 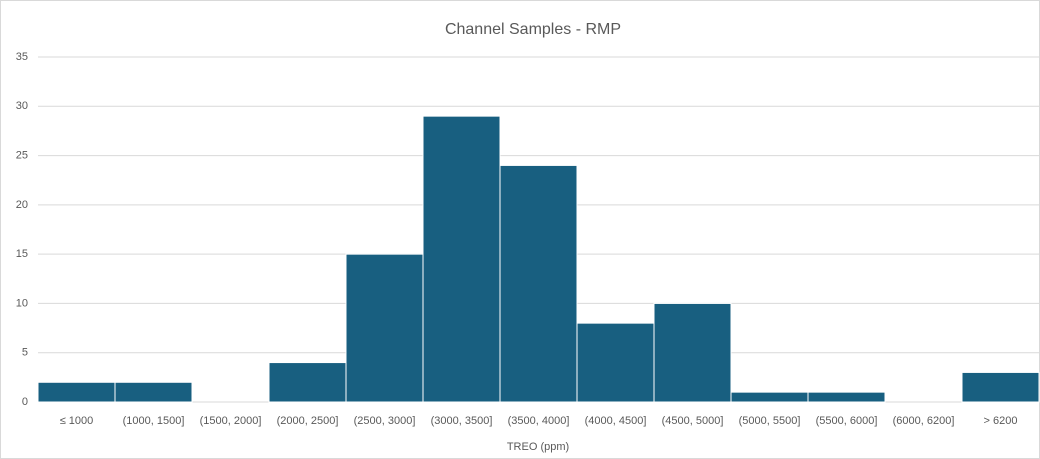 What do you see at coordinates (25, 353) in the screenshot?
I see `y-tick-label: 5` at bounding box center [25, 353].